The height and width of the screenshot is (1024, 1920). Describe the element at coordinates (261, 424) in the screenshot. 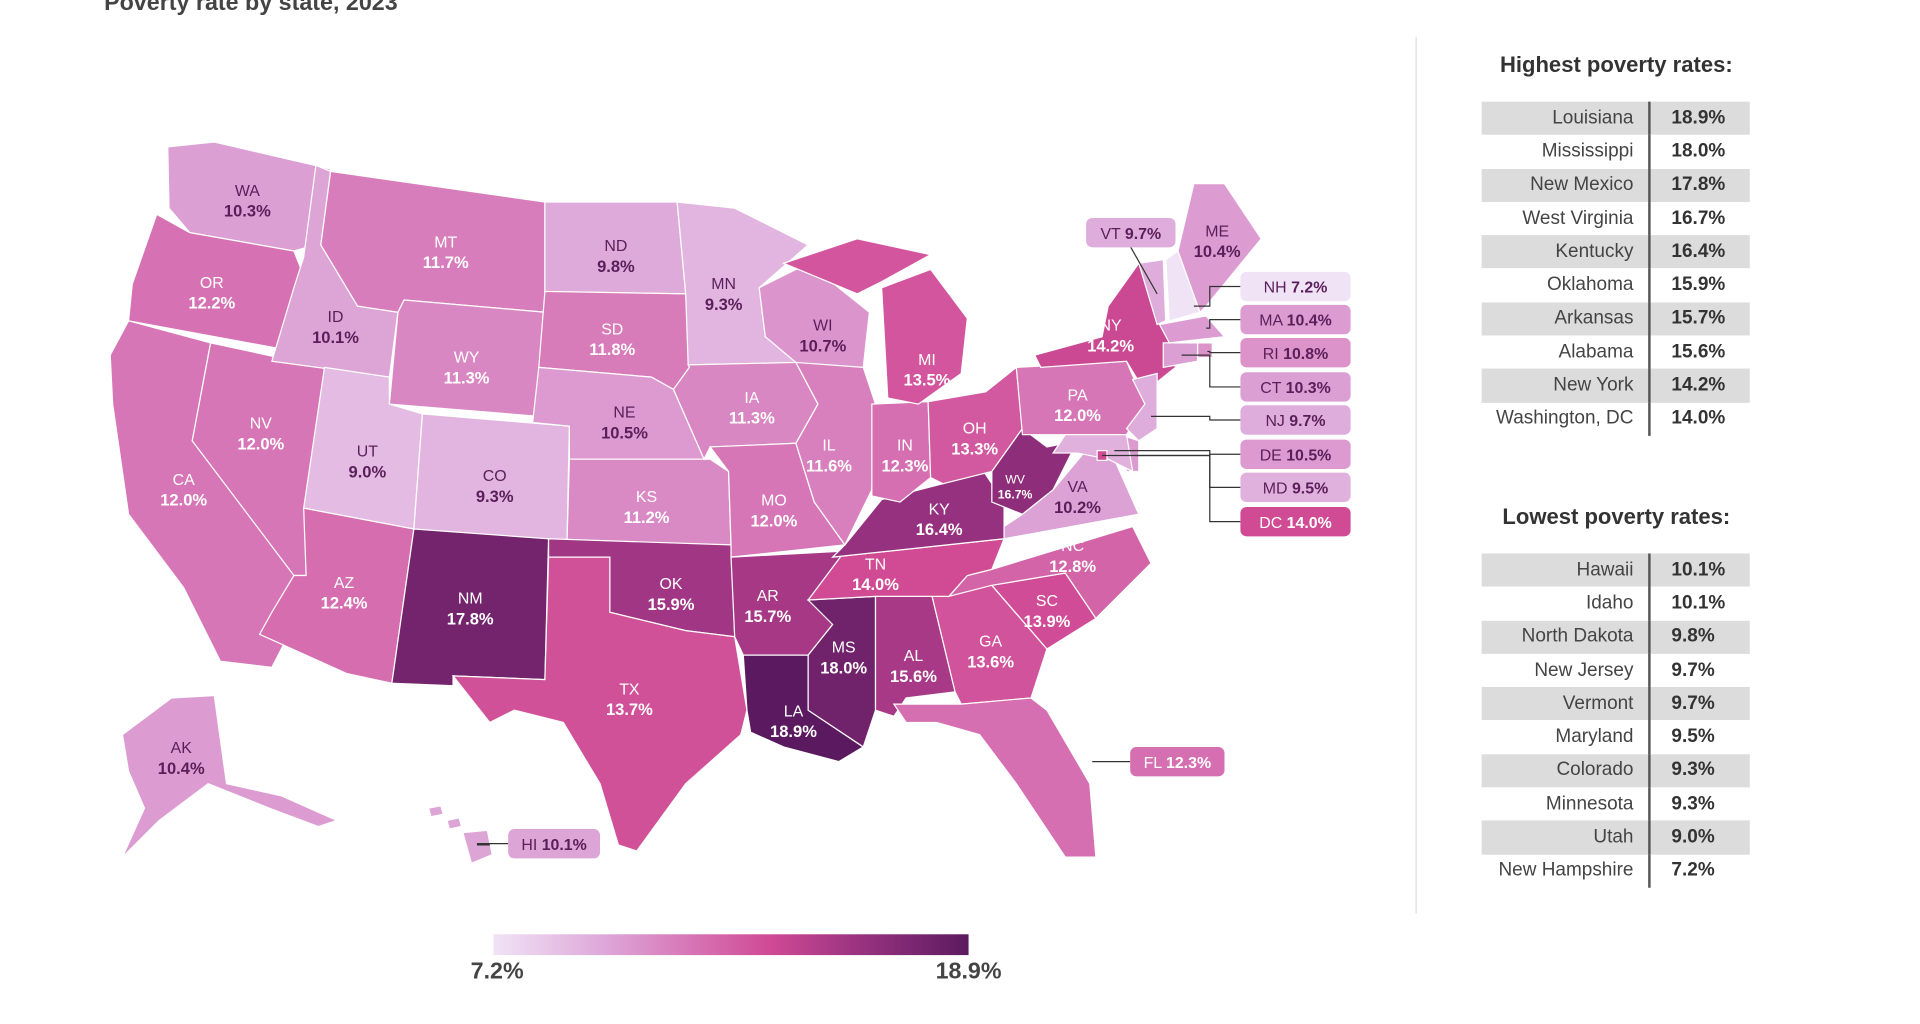

I see `state-abbr-label: NV` at that location.